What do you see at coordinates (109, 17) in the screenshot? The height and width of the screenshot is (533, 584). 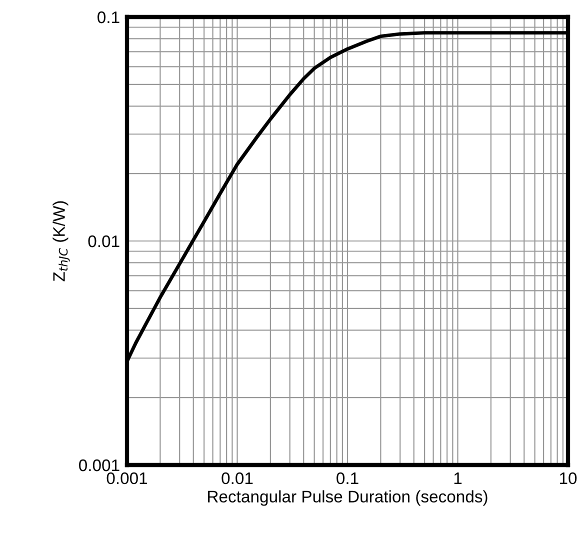 I see `y-tick-label: 0.1` at bounding box center [109, 17].